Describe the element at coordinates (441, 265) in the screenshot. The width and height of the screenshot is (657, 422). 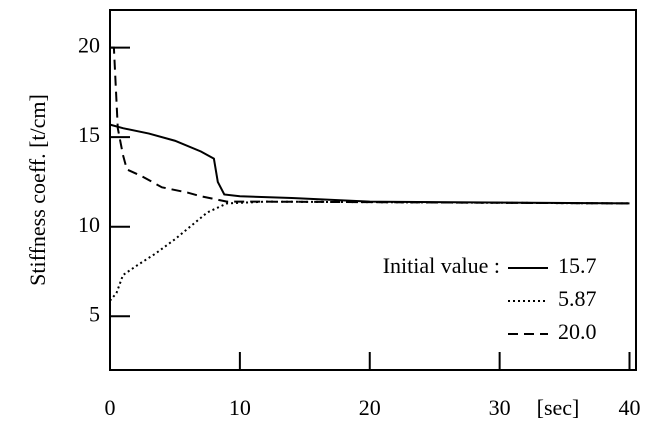
I see `legend-title: Initial value :` at that location.